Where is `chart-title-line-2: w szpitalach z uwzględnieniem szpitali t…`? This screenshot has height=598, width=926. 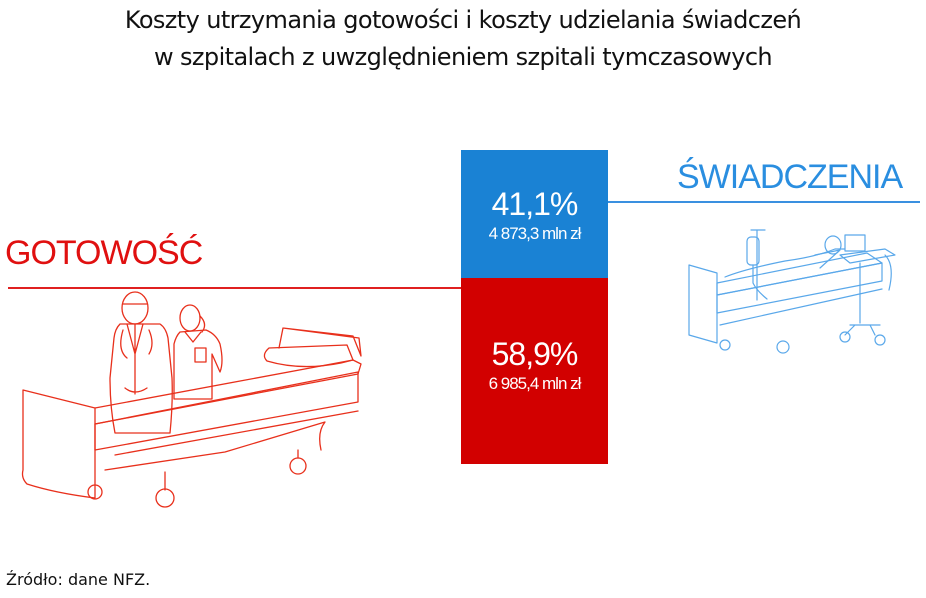 chart-title-line-2: w szpitalach z uwzględnieniem szpitali t… is located at coordinates (463, 57).